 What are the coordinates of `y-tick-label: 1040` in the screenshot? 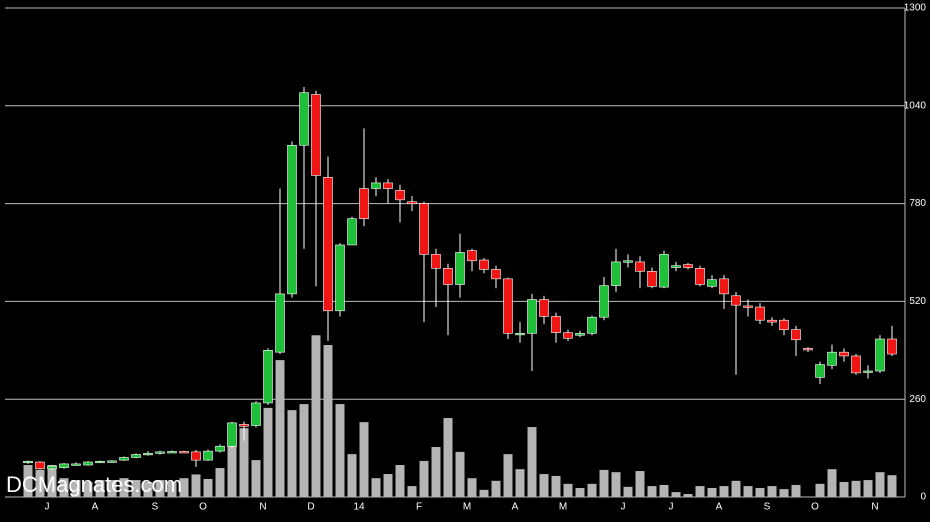 It's located at (915, 105).